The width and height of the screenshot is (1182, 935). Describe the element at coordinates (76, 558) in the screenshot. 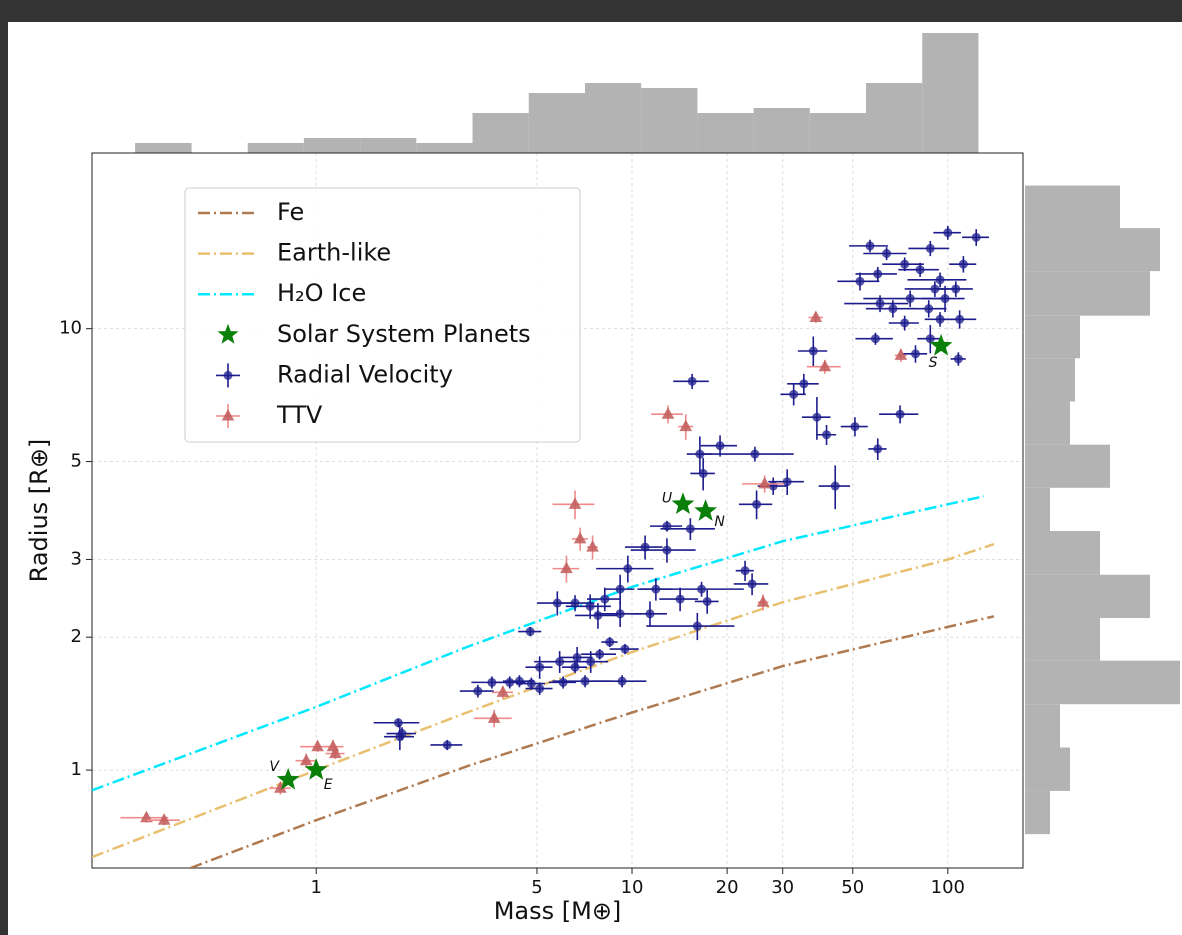

I see `y-tick-label: 3` at that location.